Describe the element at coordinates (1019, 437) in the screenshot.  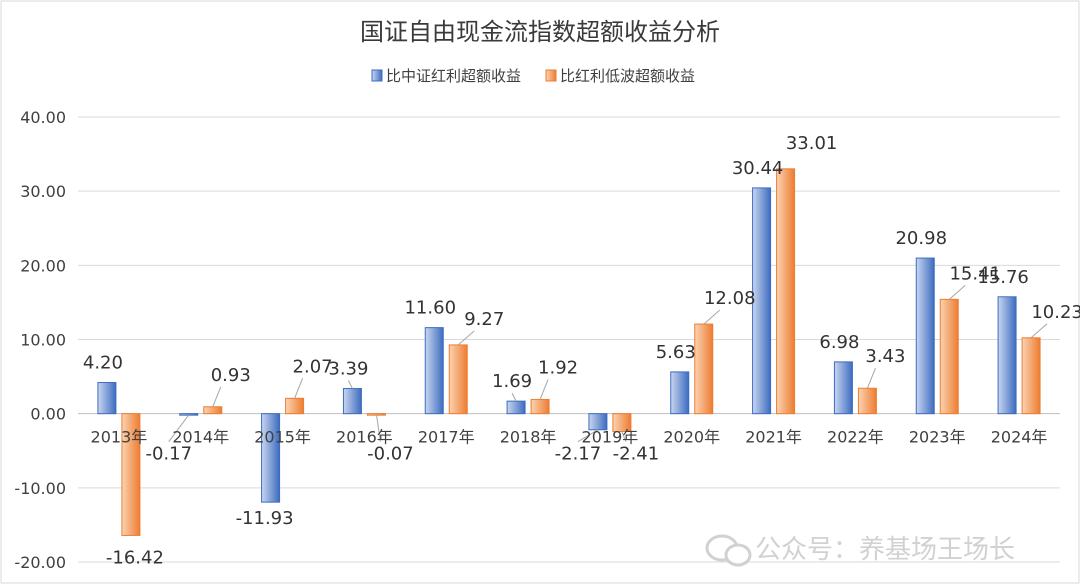
I see `x-category-label: 2024年` at that location.